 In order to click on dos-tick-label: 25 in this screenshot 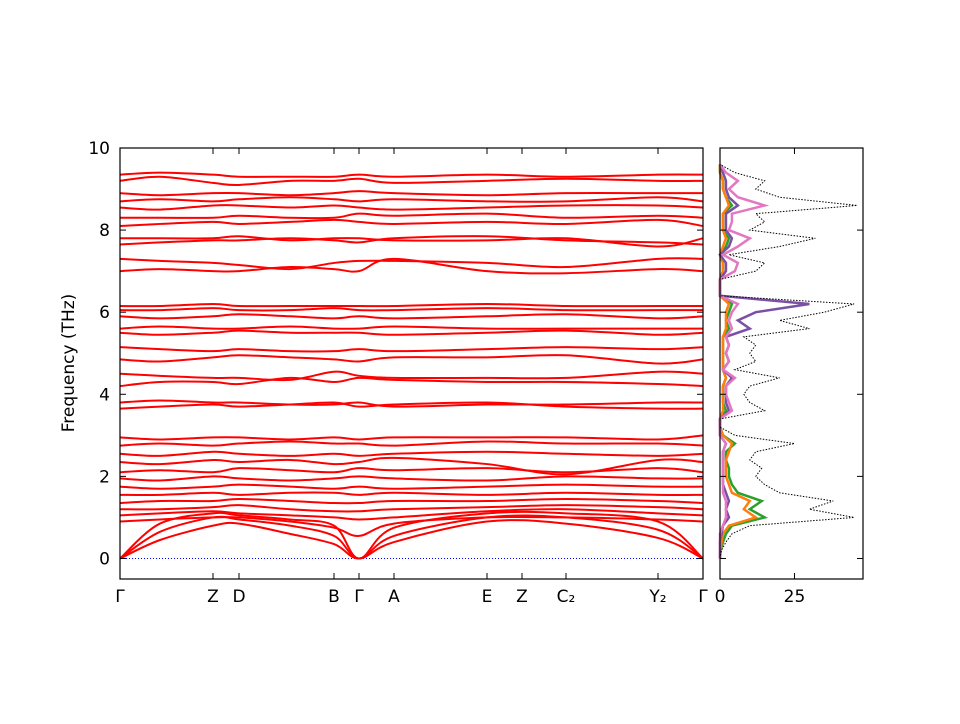, I will do `click(795, 597)`.